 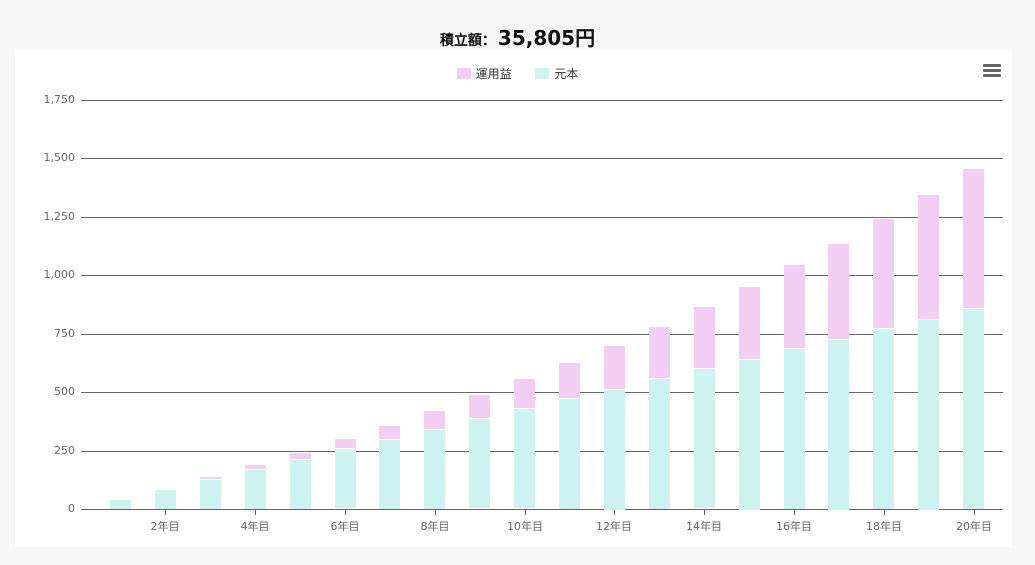 What do you see at coordinates (974, 526) in the screenshot?
I see `x-axis-label: 20年目` at bounding box center [974, 526].